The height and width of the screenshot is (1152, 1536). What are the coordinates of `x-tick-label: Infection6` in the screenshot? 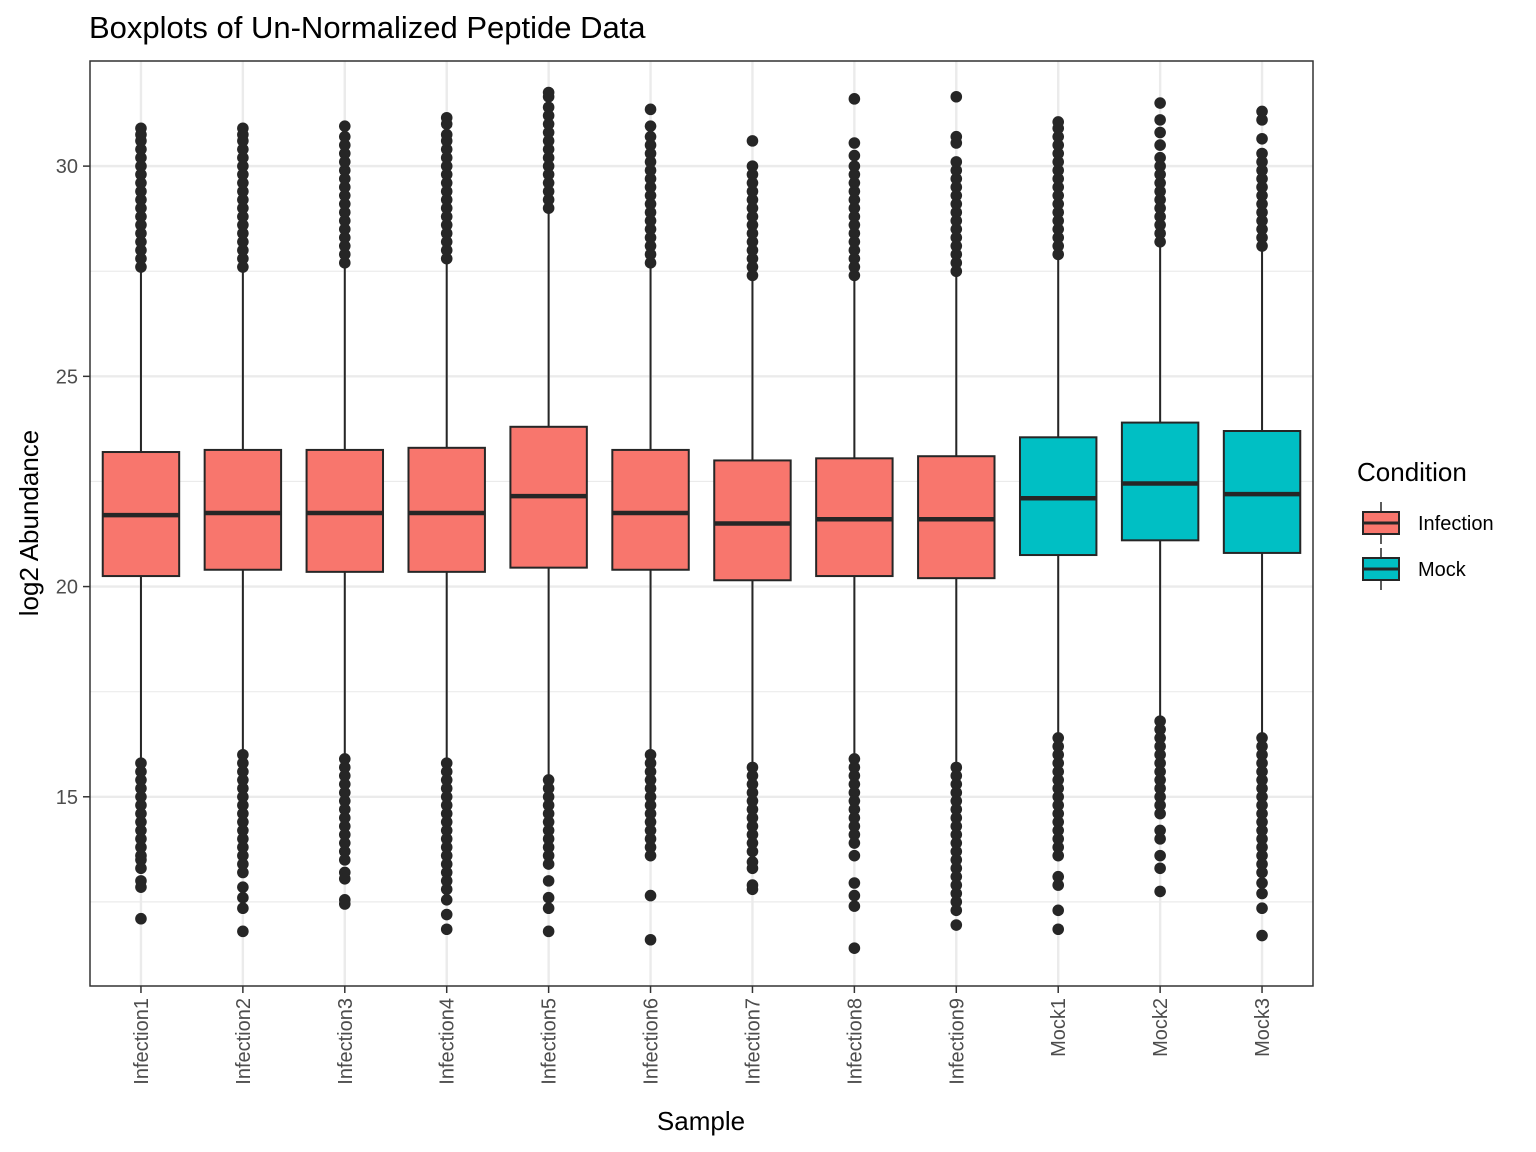 It's located at (652, 1041).